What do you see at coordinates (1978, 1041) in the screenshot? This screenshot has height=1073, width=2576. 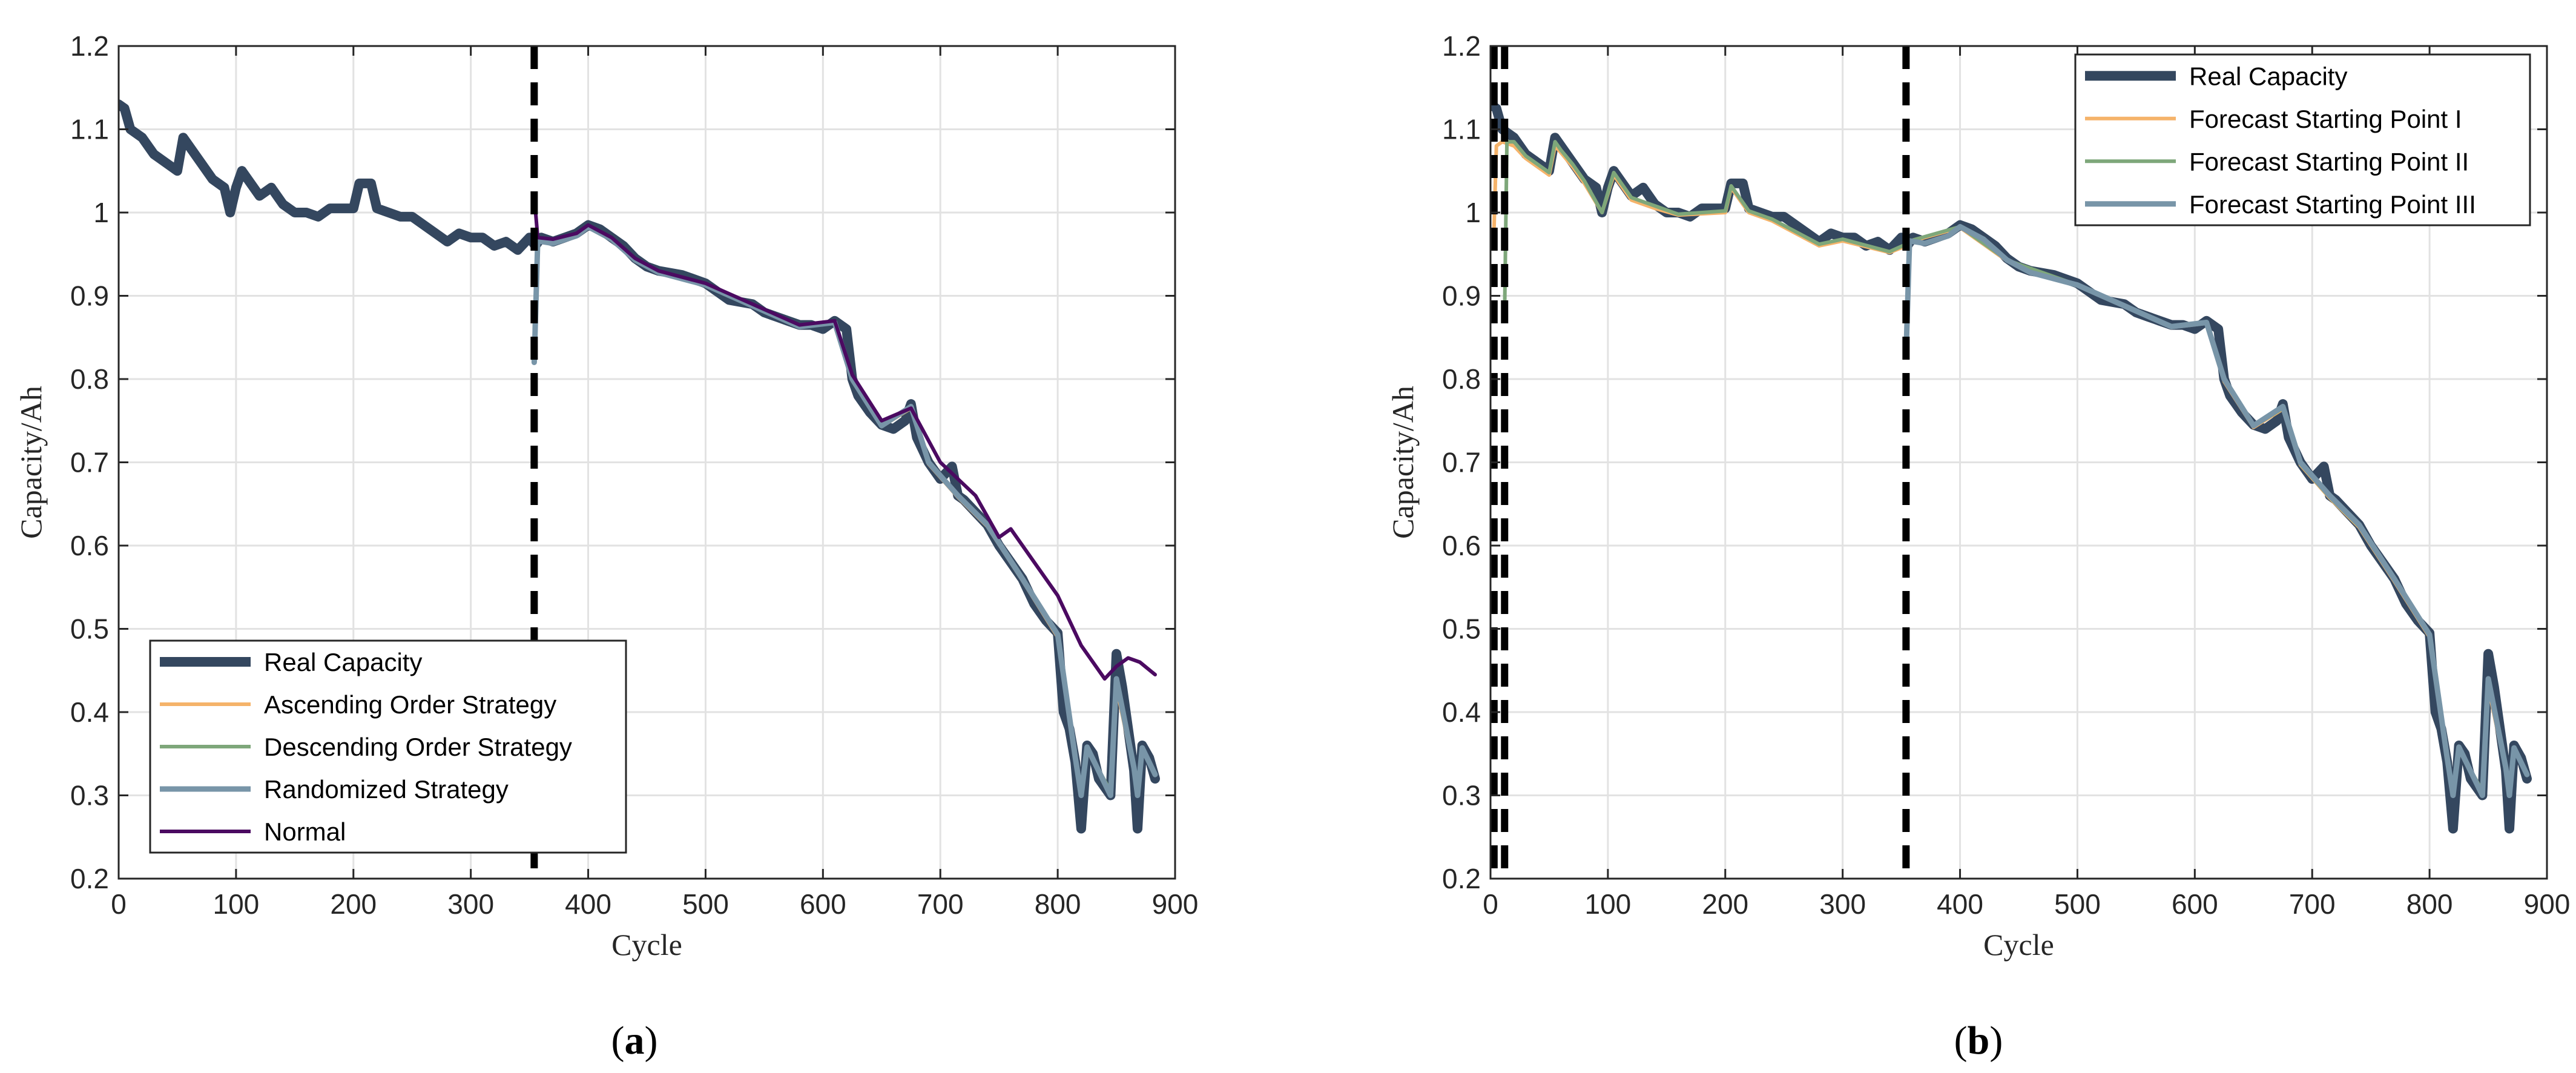 I see `caption-b: (b)` at bounding box center [1978, 1041].